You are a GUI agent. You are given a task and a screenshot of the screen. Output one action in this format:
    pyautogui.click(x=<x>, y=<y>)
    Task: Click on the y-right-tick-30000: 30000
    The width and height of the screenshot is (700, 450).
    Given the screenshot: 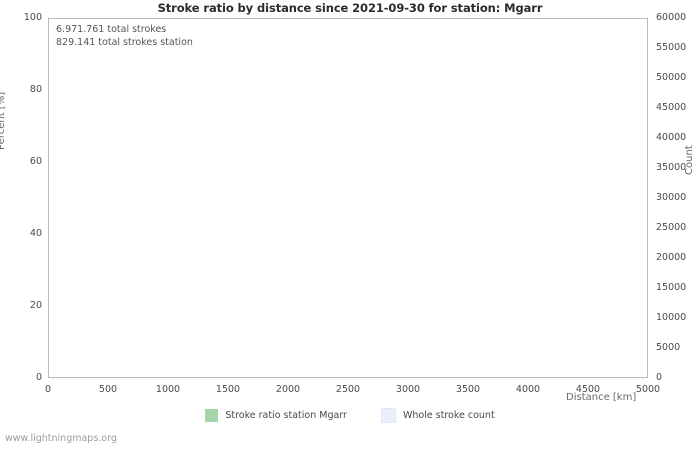 What is the action you would take?
    pyautogui.click(x=671, y=197)
    